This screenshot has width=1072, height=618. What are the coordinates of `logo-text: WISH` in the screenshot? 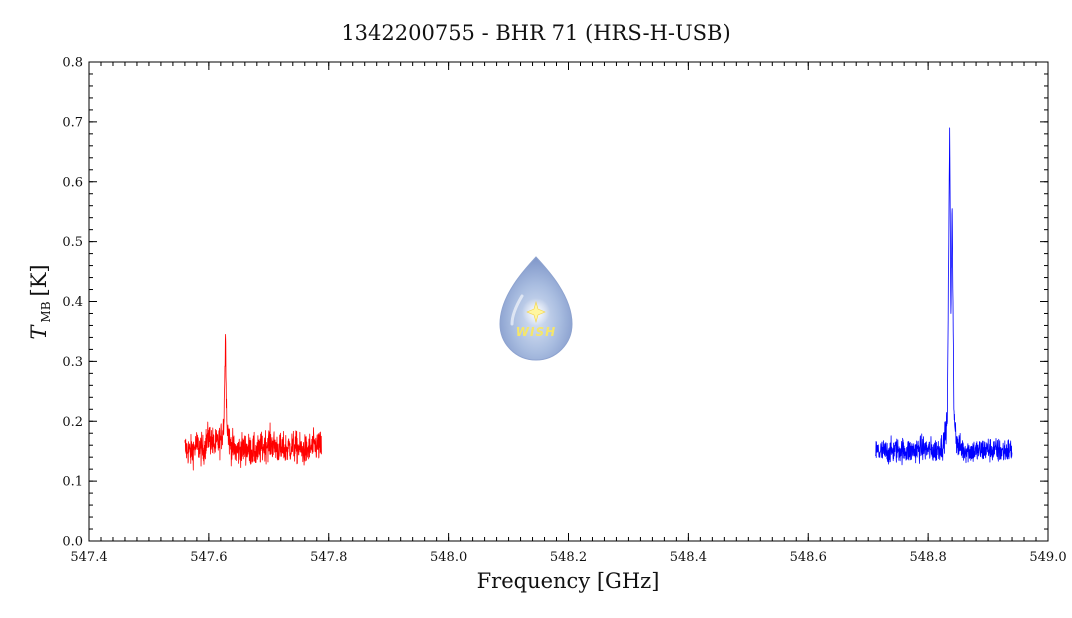 It's located at (536, 332).